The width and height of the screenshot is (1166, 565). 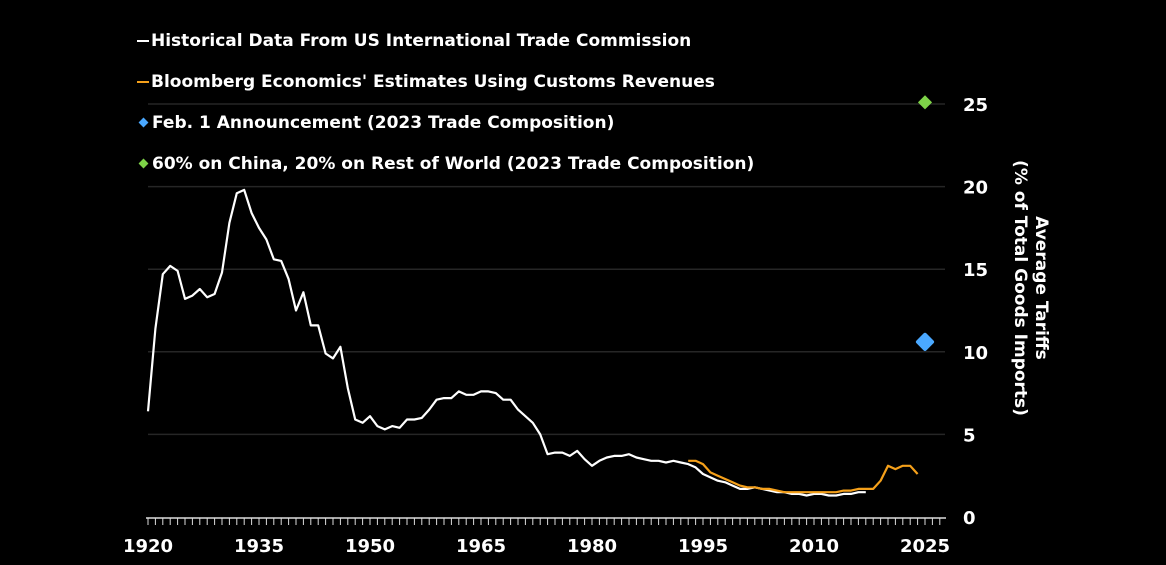 I want to click on x-tick-label: 1980, so click(x=592, y=546).